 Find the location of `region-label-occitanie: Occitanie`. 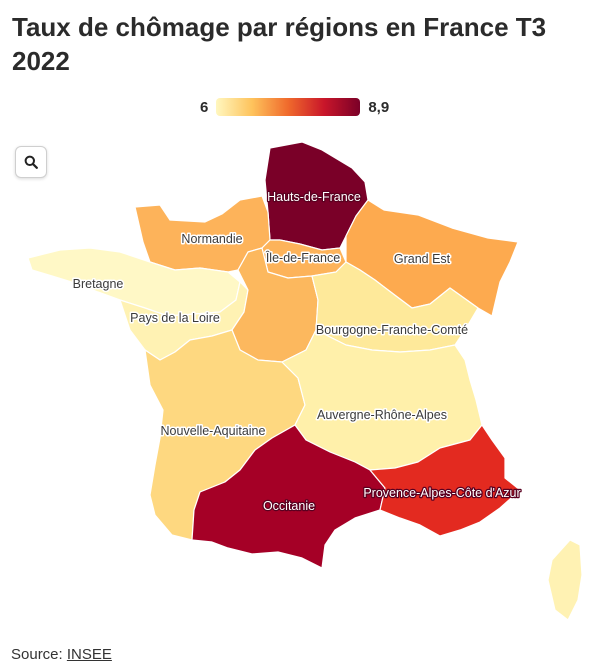

region-label-occitanie: Occitanie is located at coordinates (289, 506).